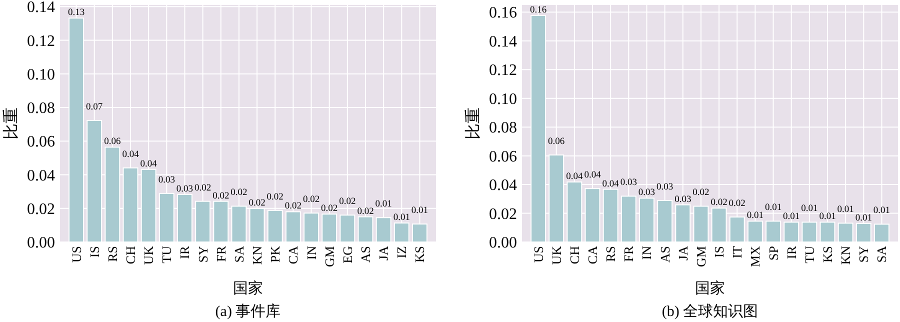 The width and height of the screenshot is (900, 322). Describe the element at coordinates (347, 255) in the screenshot. I see `x-tick-label: EG` at that location.